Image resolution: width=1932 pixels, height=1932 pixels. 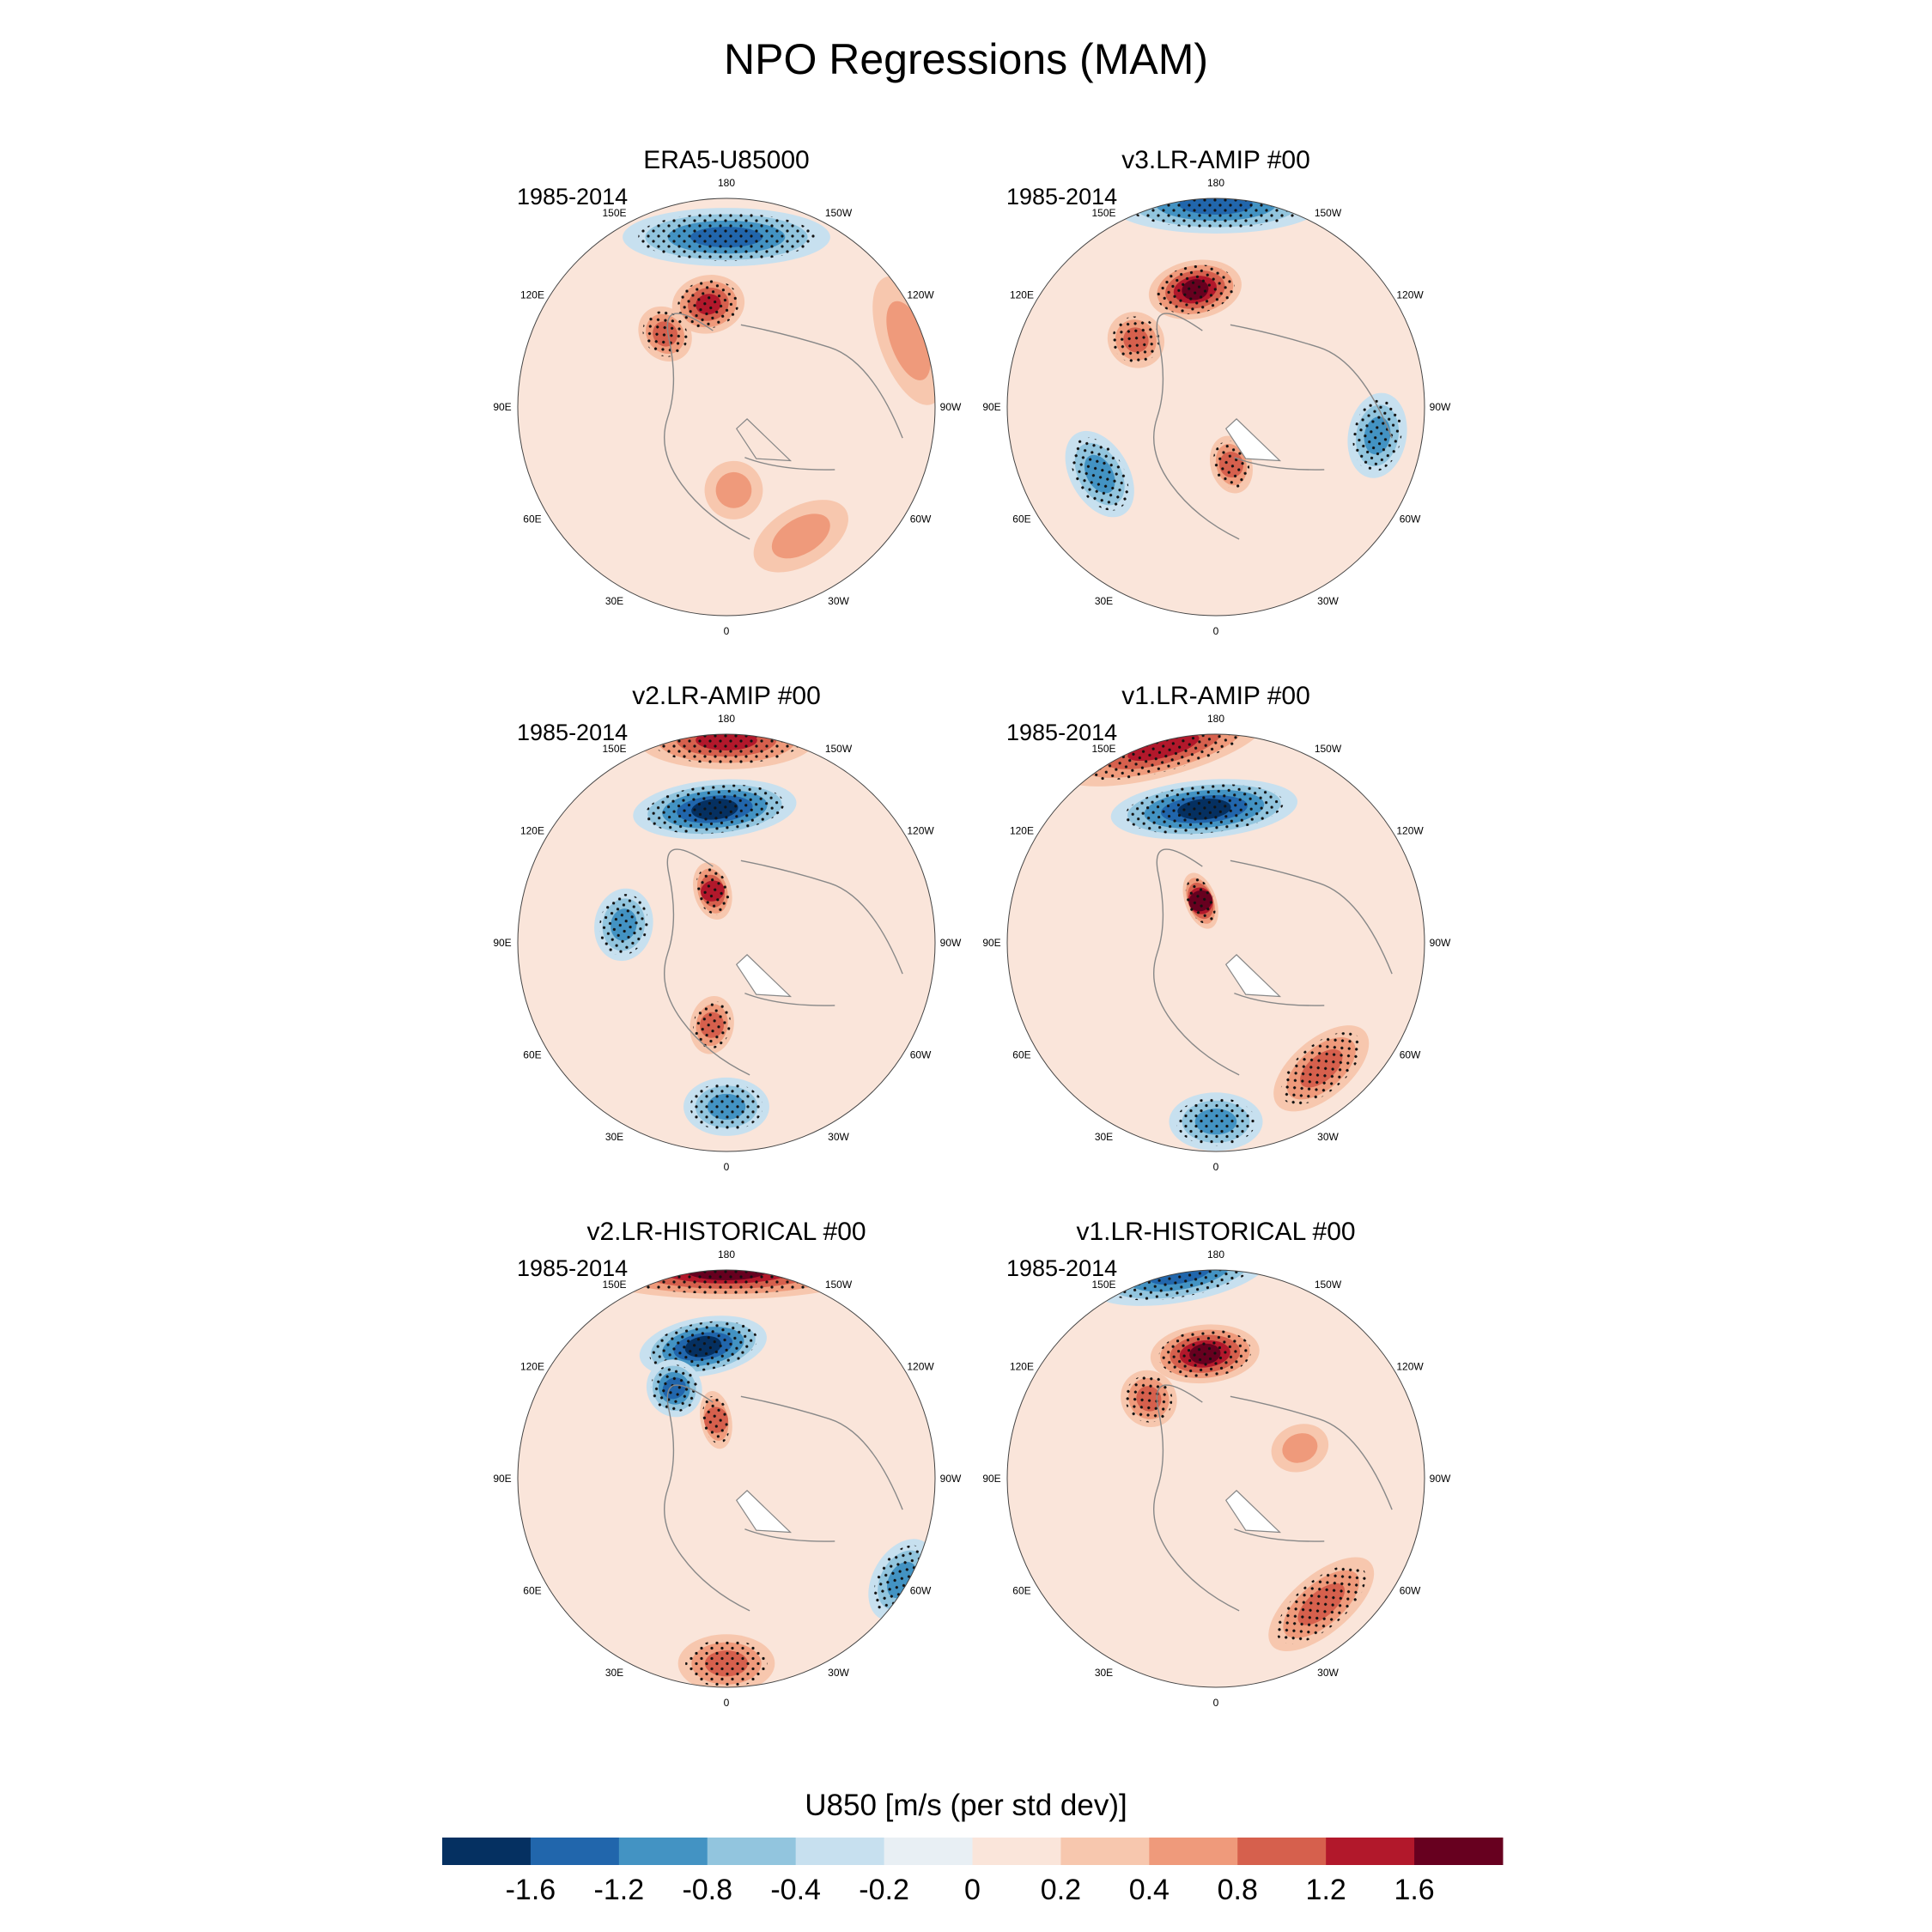 I want to click on colorbar-tick-label: -0.8, so click(x=707, y=1890).